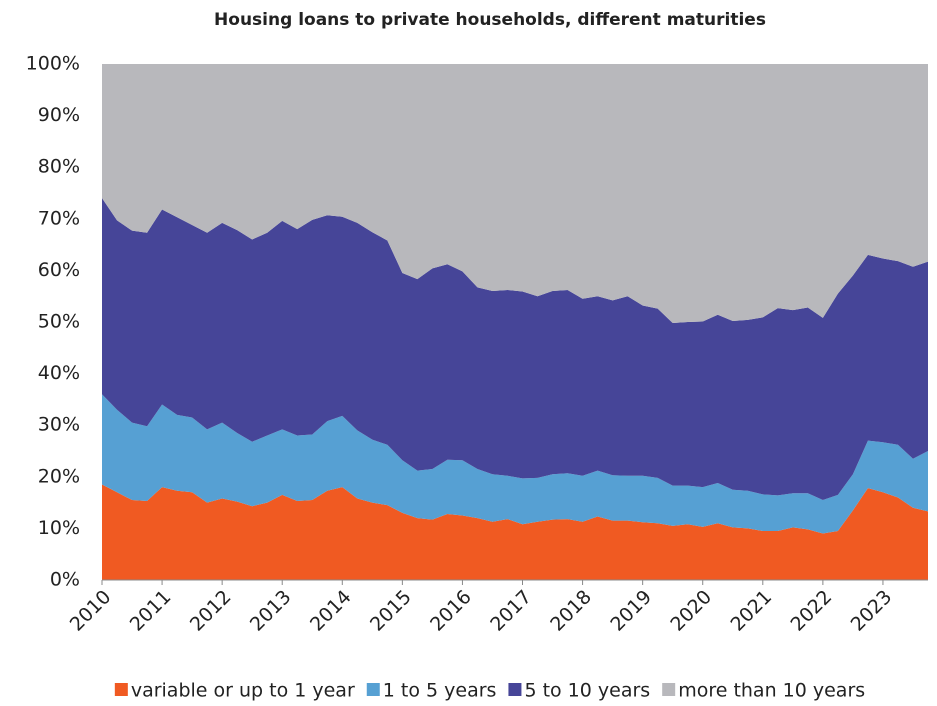  Describe the element at coordinates (691, 611) in the screenshot. I see `x-tick-label: 2020` at that location.